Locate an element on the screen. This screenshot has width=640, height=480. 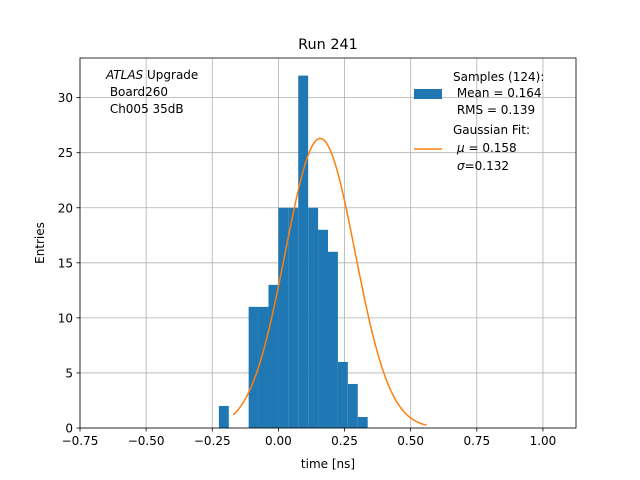
legend-mu-symbol: μ is located at coordinates (460, 148).